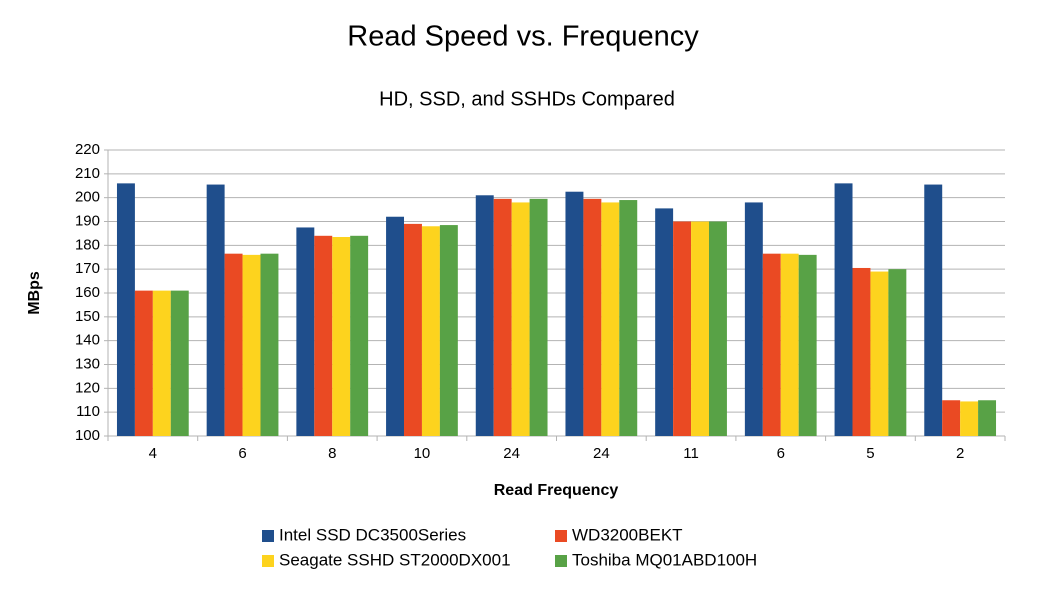 The height and width of the screenshot is (596, 1047). Describe the element at coordinates (627, 534) in the screenshot. I see `legend-label: WD3200BEKT` at that location.